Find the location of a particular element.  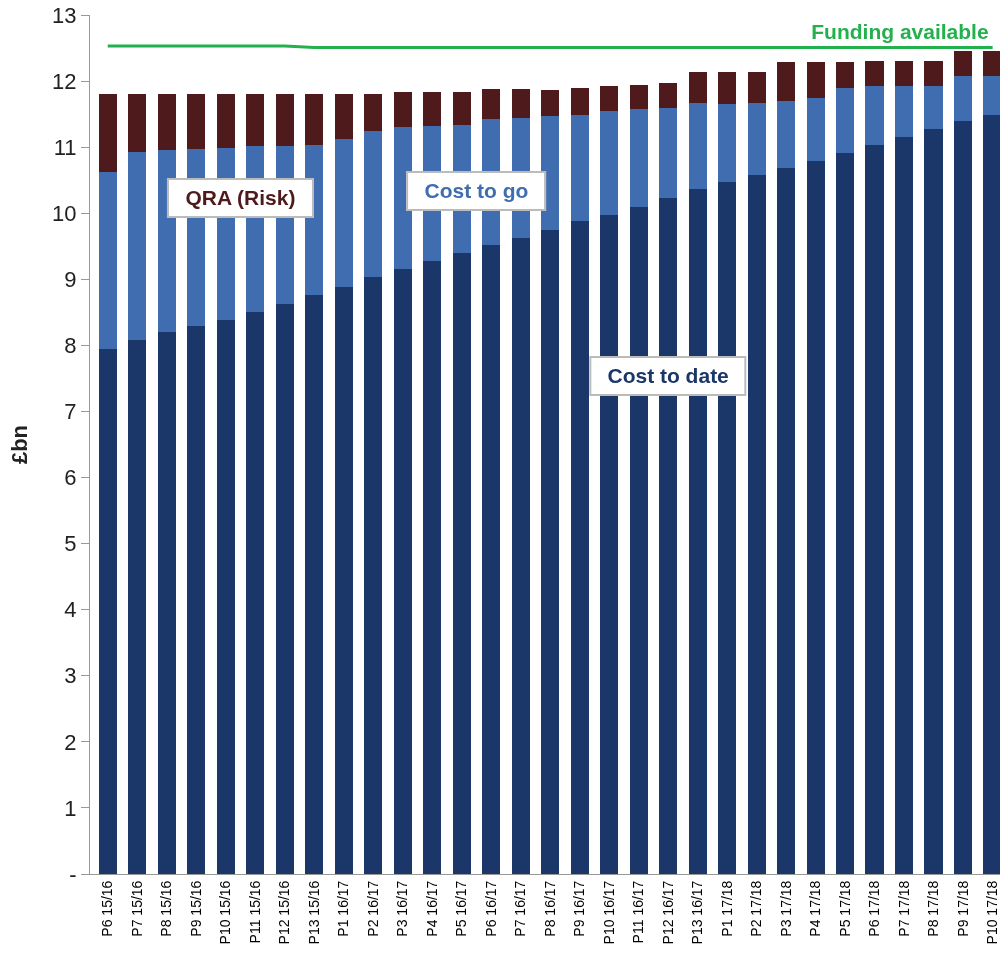

x-tick-label: P3 17/18 is located at coordinates (785, 908).